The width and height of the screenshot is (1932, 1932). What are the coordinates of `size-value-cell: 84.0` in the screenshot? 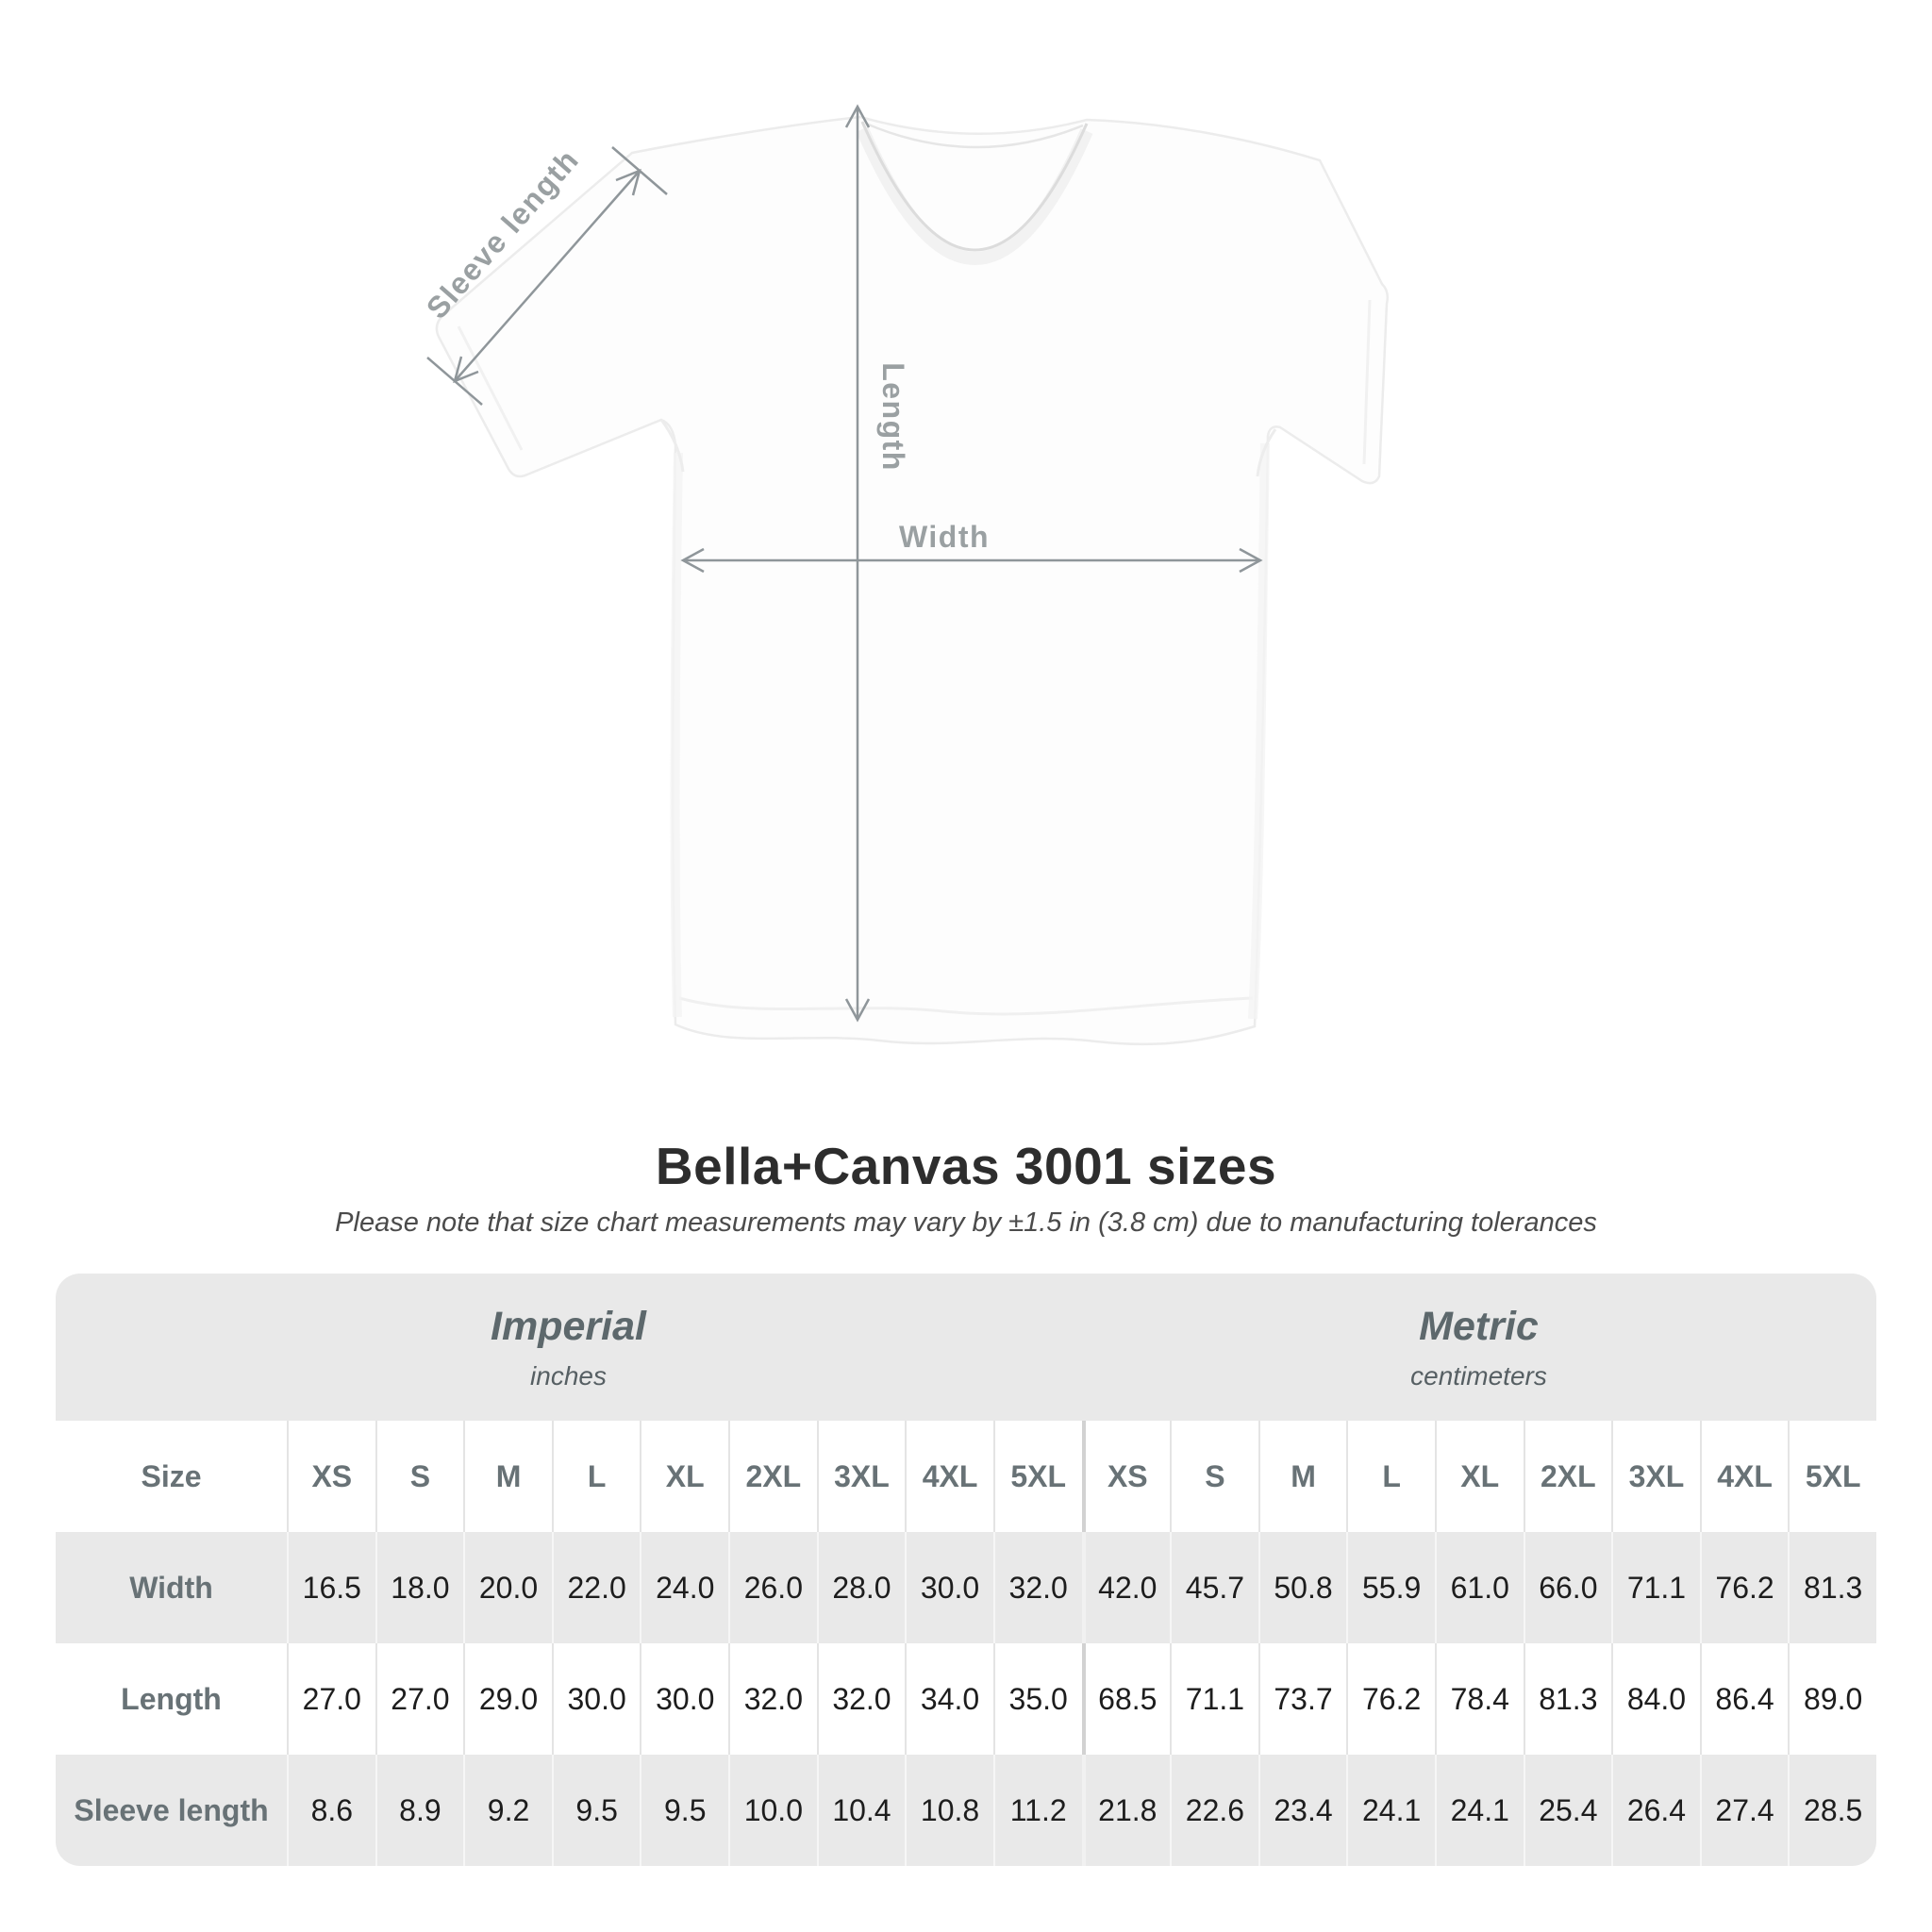 It's located at (1655, 1699).